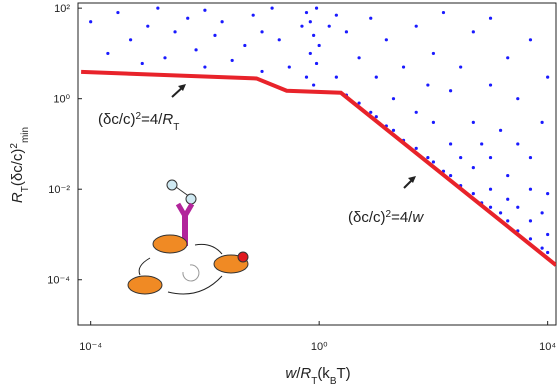  What do you see at coordinates (323, 373) in the screenshot?
I see `text-segment: (k` at bounding box center [323, 373].